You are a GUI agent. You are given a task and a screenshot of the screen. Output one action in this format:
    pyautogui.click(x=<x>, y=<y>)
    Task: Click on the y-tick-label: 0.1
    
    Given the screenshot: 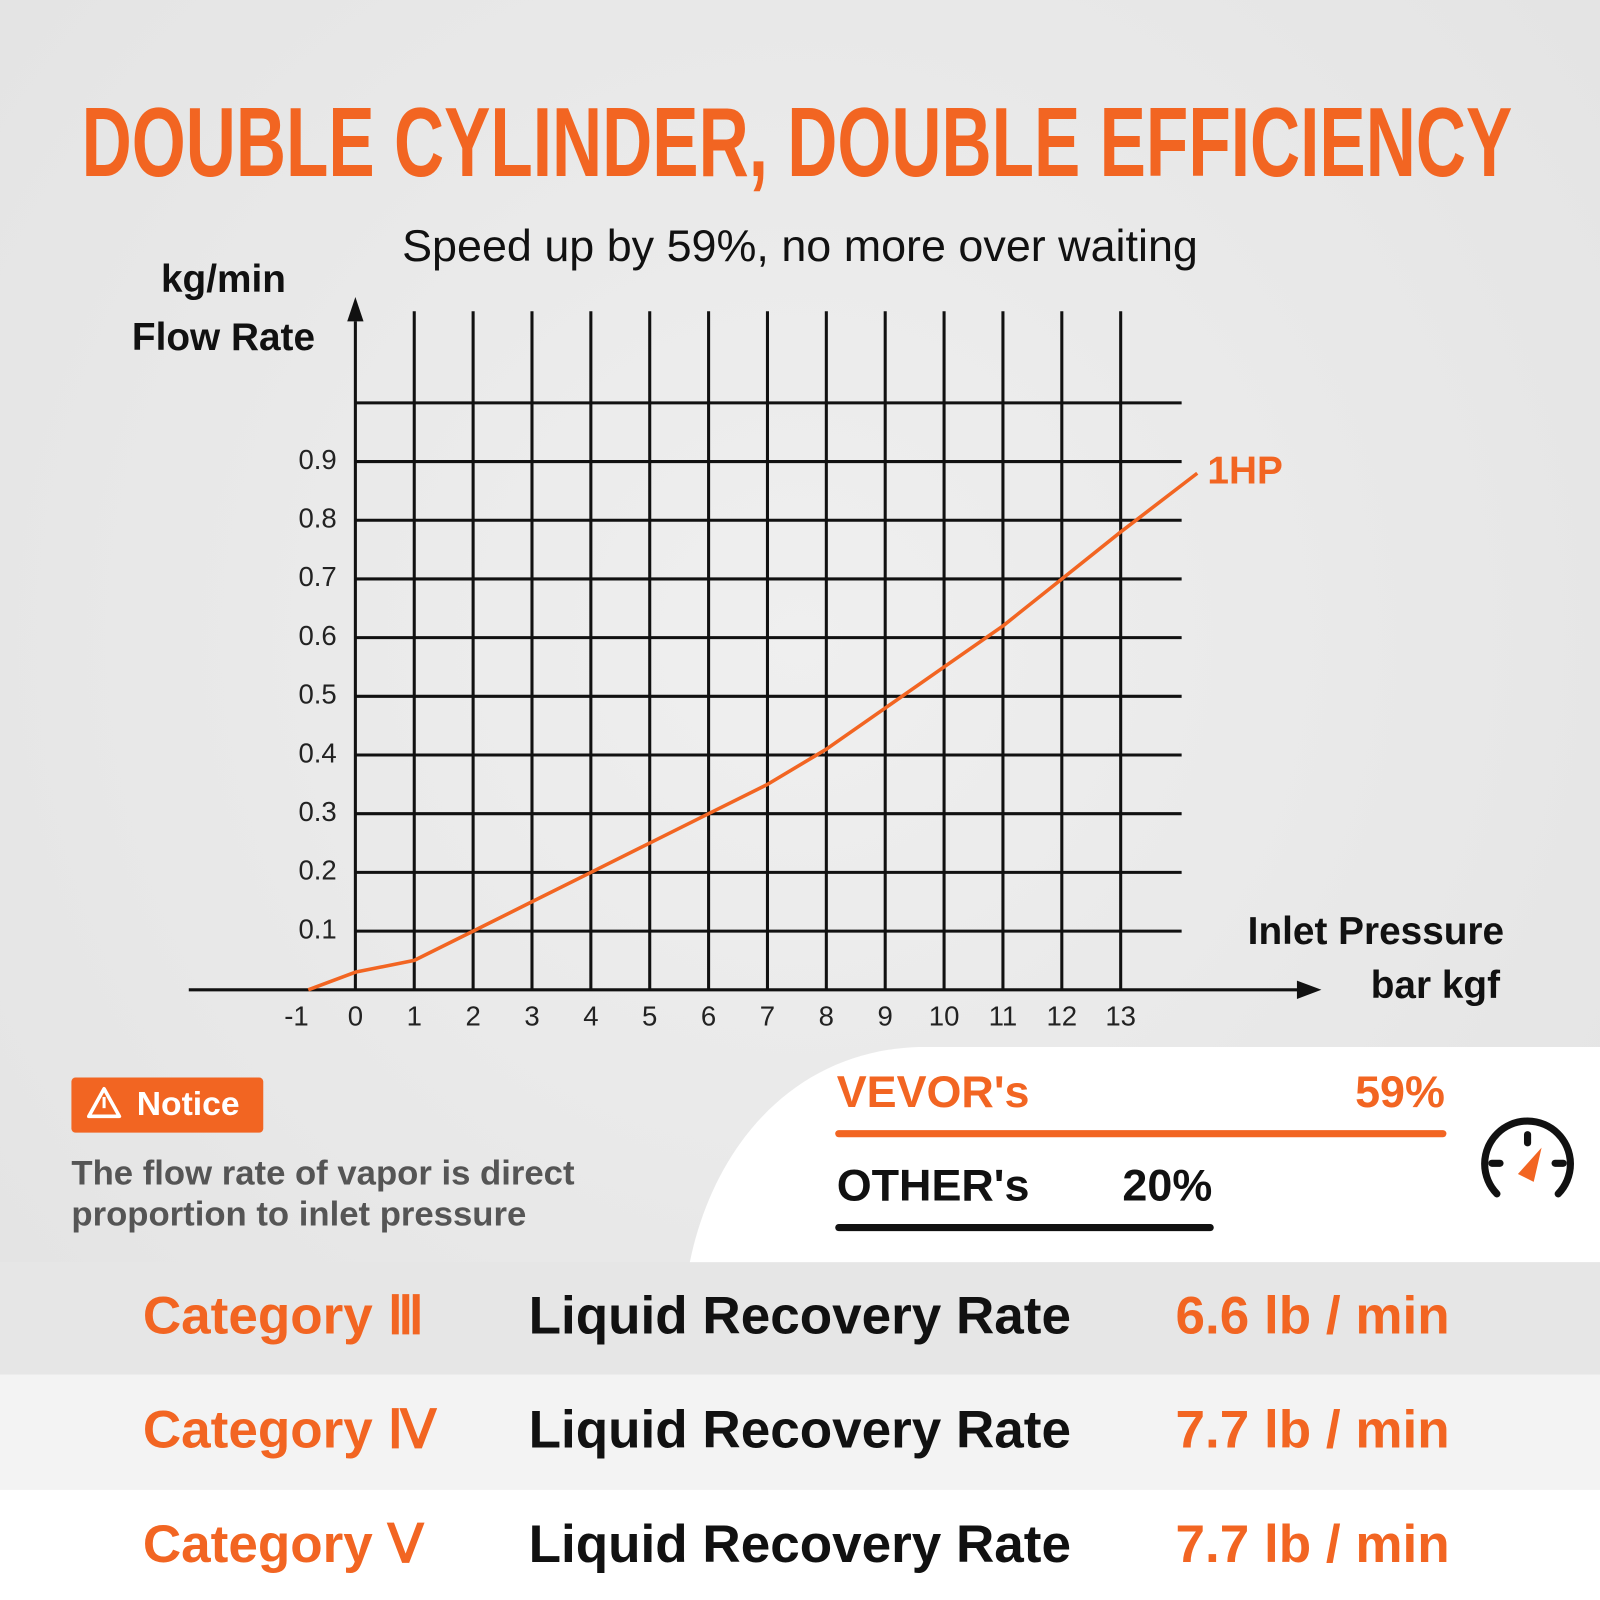 What is the action you would take?
    pyautogui.click(x=317, y=928)
    